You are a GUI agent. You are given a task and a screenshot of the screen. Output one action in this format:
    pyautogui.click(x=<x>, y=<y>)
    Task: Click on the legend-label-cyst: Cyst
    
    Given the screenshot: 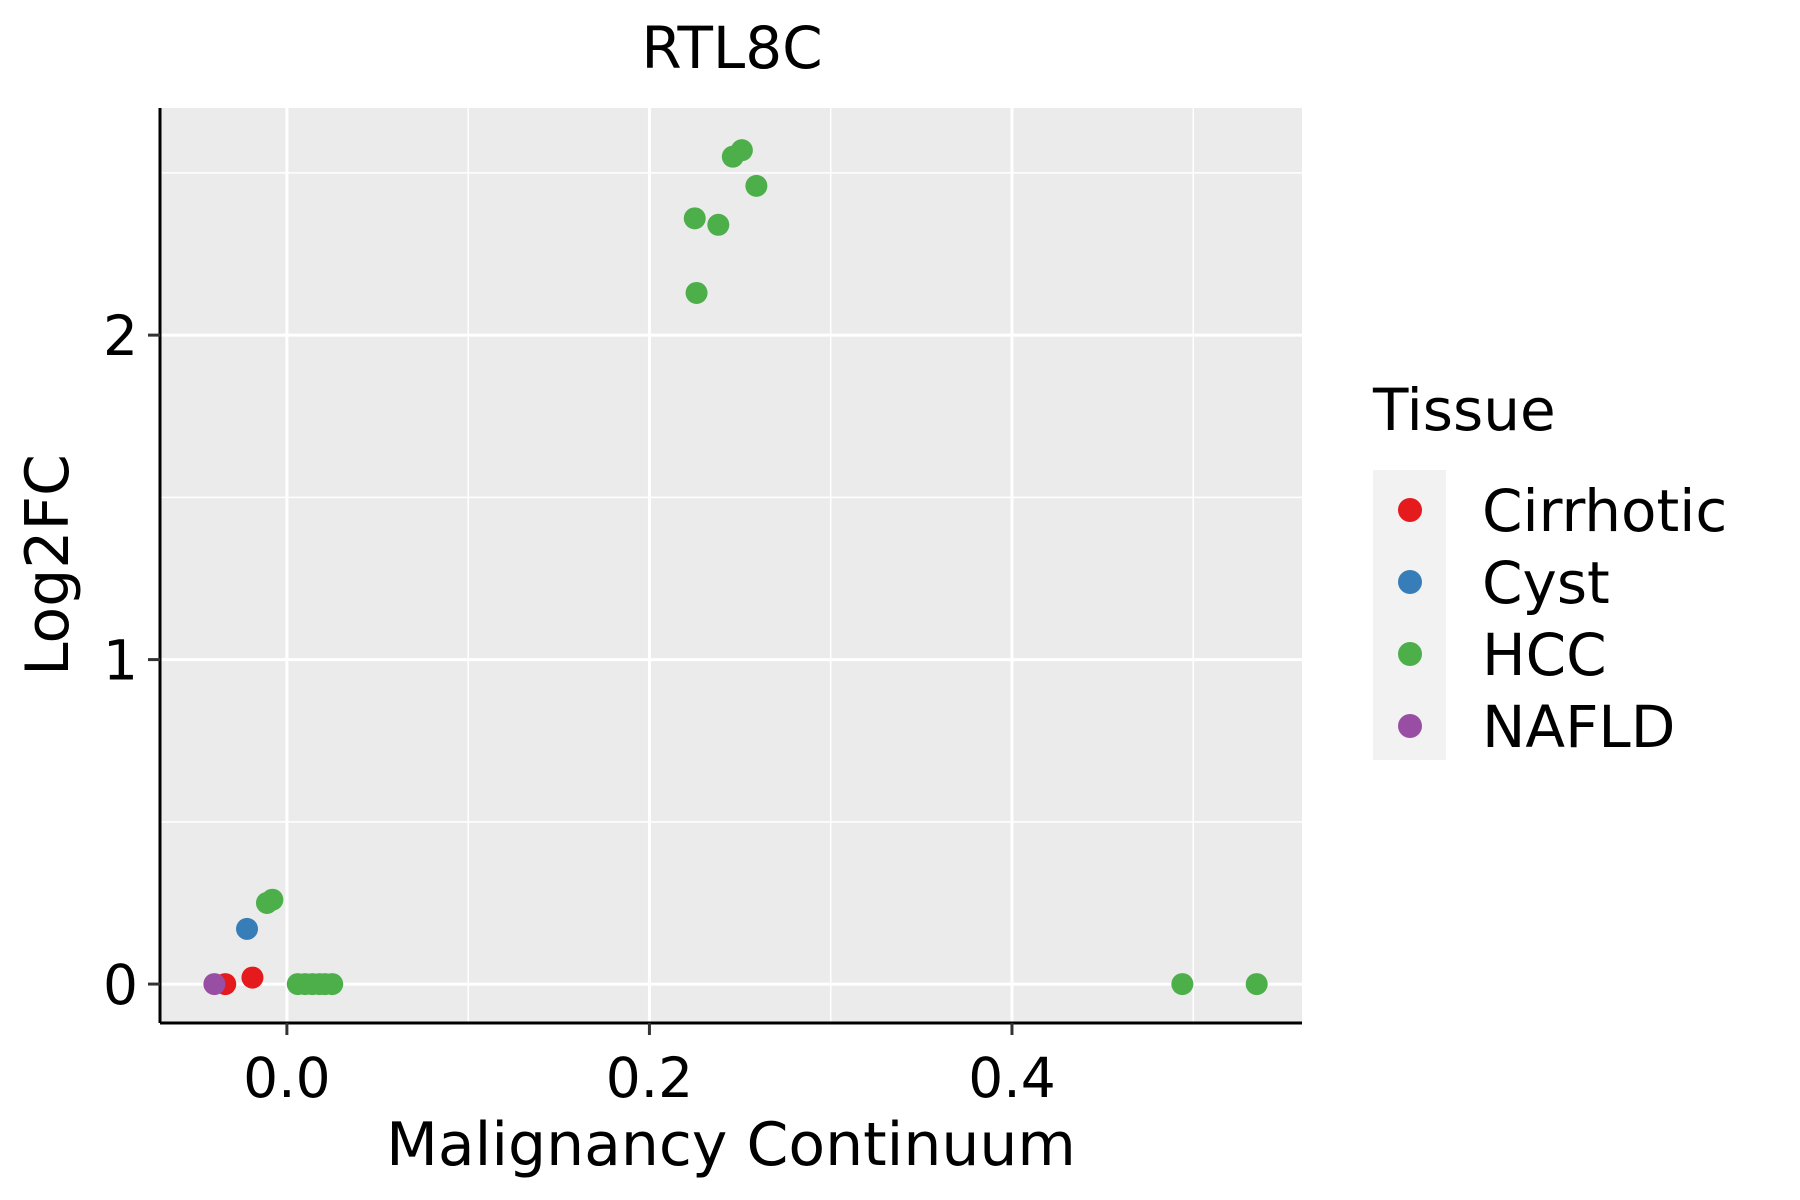 What is the action you would take?
    pyautogui.click(x=1546, y=583)
    